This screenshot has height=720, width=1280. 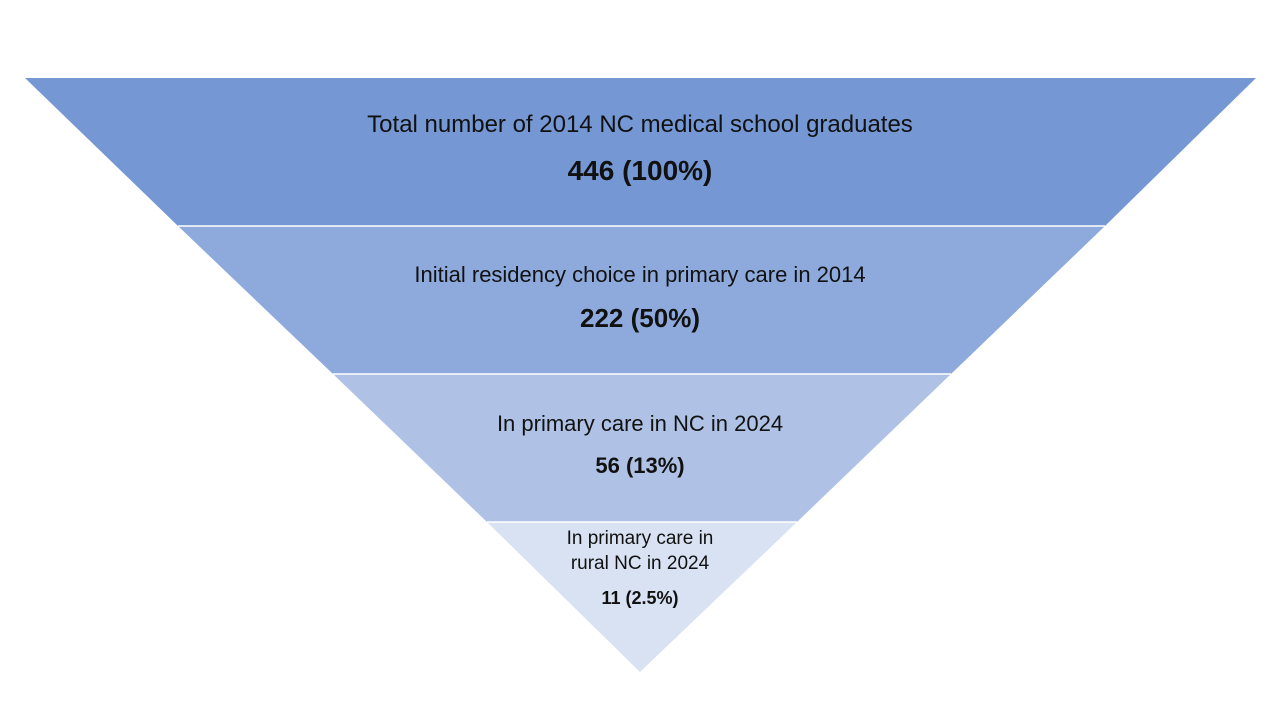 I want to click on stage-value: 222 (50%), so click(x=640, y=318).